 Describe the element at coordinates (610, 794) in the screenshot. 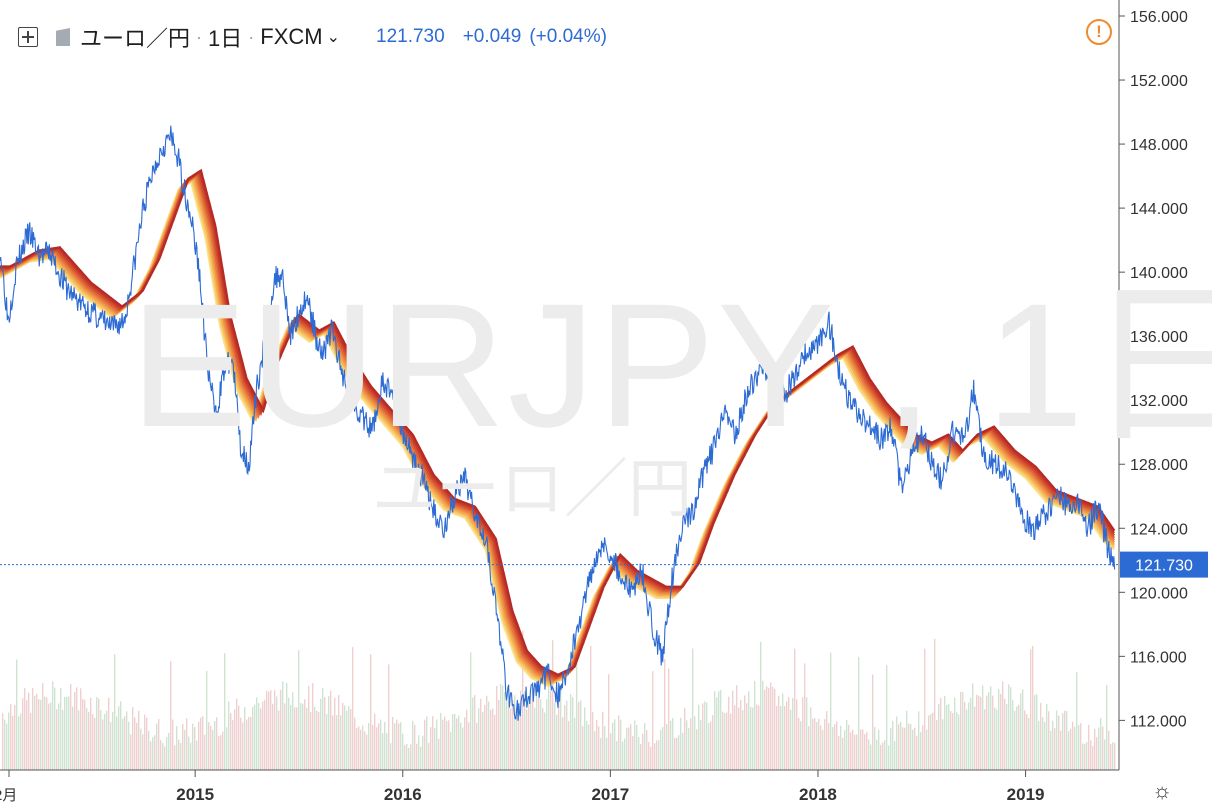

I see `x-tick-label: 2017` at that location.